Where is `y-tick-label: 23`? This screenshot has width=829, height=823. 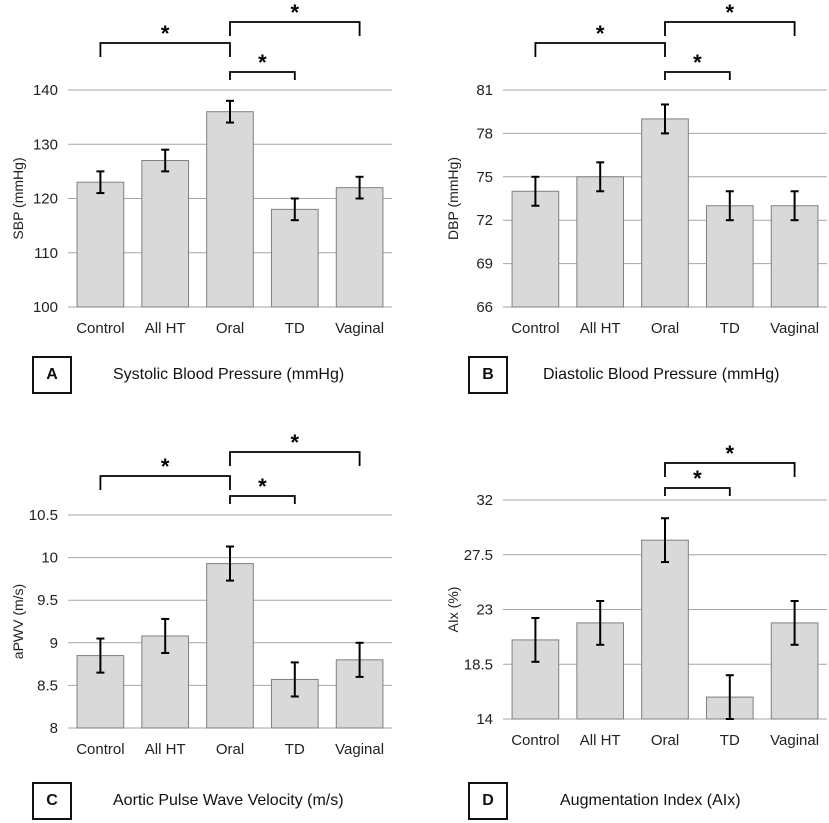
y-tick-label: 23 is located at coordinates (484, 610).